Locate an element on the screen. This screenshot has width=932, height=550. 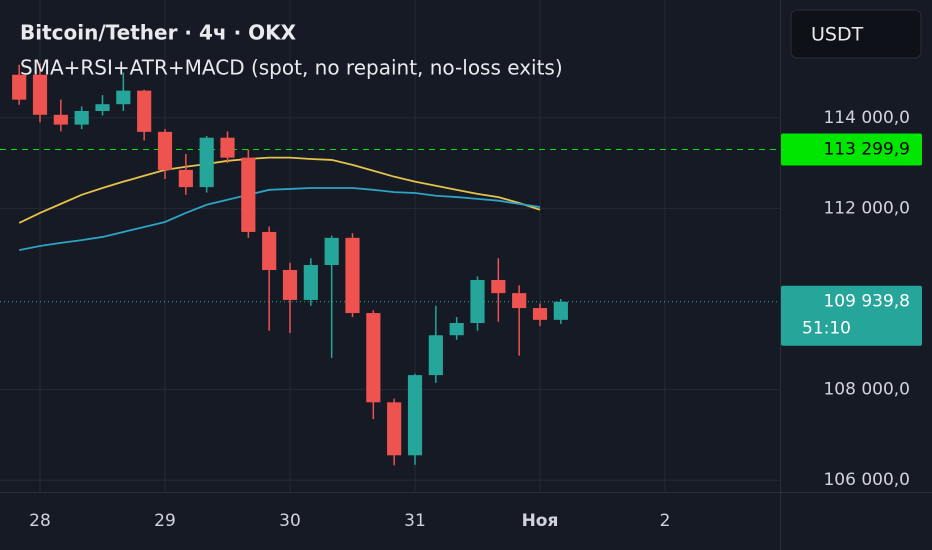
x-tick-label: 31 is located at coordinates (415, 521).